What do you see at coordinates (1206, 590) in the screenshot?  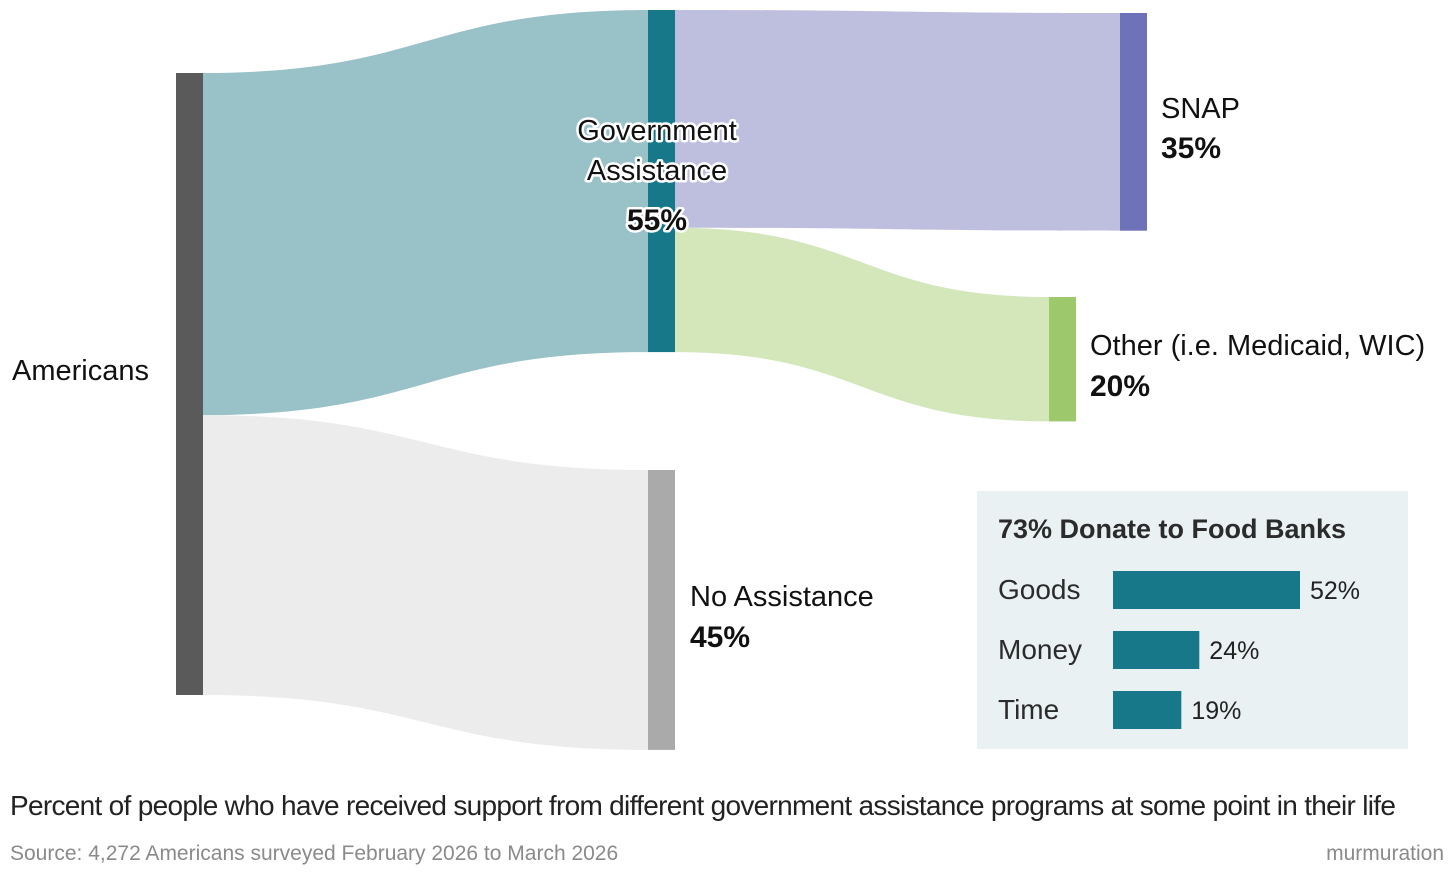 I see `inset-bar-goods` at bounding box center [1206, 590].